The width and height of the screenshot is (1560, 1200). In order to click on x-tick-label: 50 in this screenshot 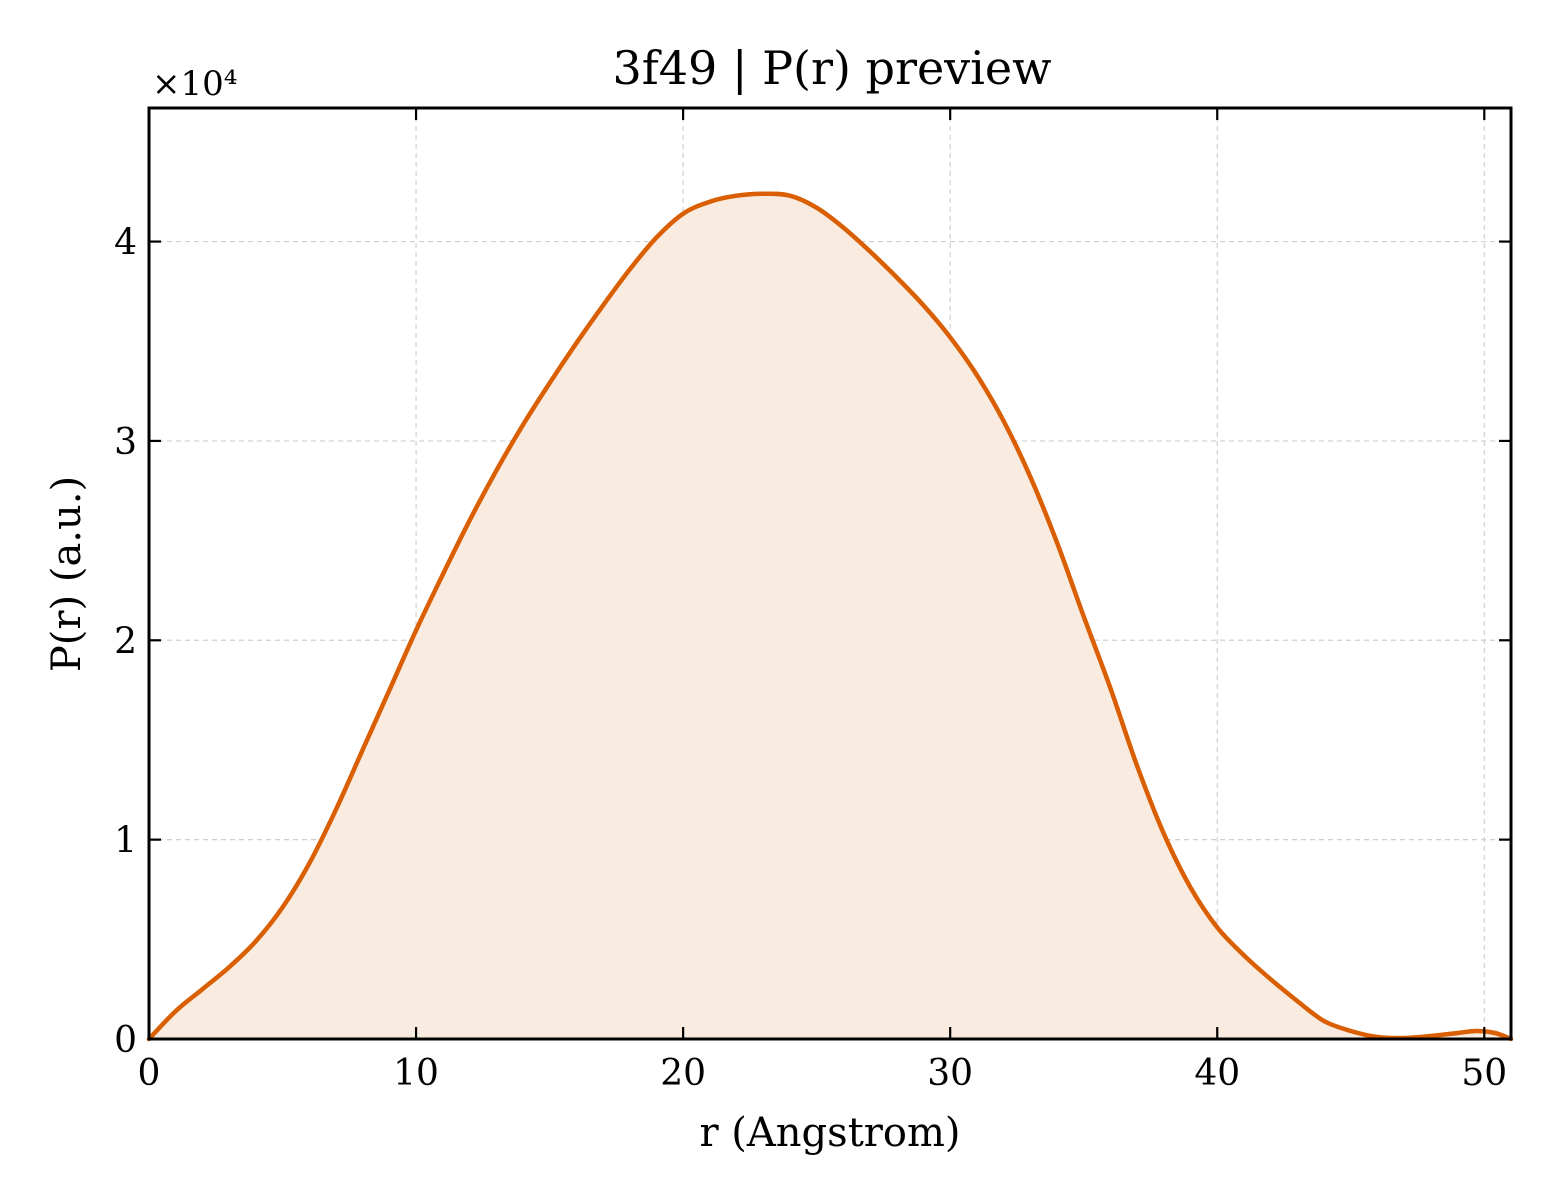, I will do `click(1484, 1073)`.